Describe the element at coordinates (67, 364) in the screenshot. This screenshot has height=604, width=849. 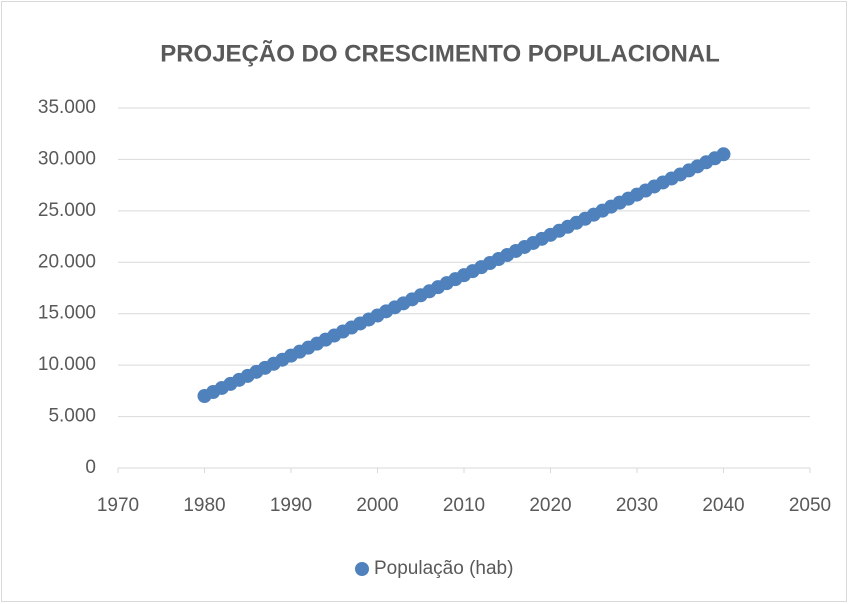
I see `y-tick-label: 10.000` at that location.